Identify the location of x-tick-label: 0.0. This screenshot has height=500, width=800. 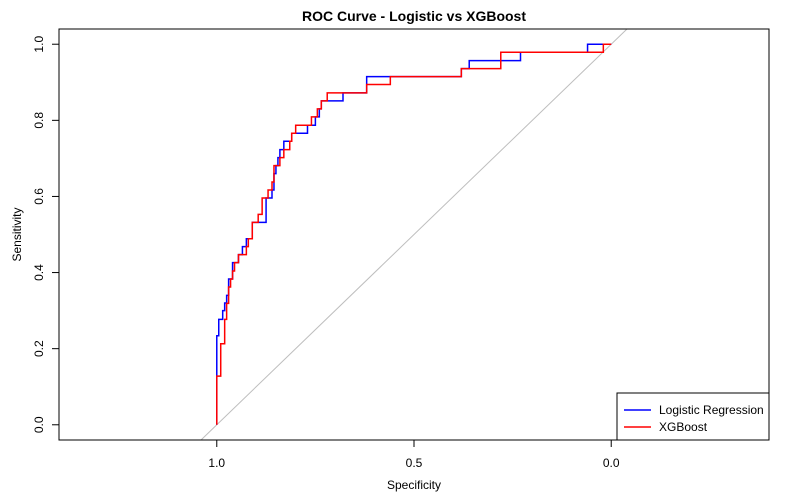
(611, 463).